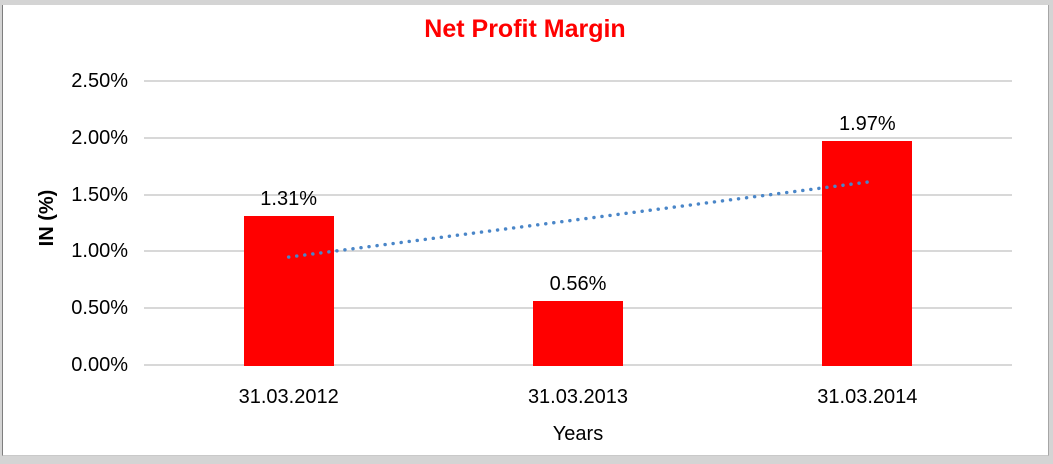 Image resolution: width=1053 pixels, height=464 pixels. What do you see at coordinates (99, 308) in the screenshot?
I see `y-tick-label: 0.50%` at bounding box center [99, 308].